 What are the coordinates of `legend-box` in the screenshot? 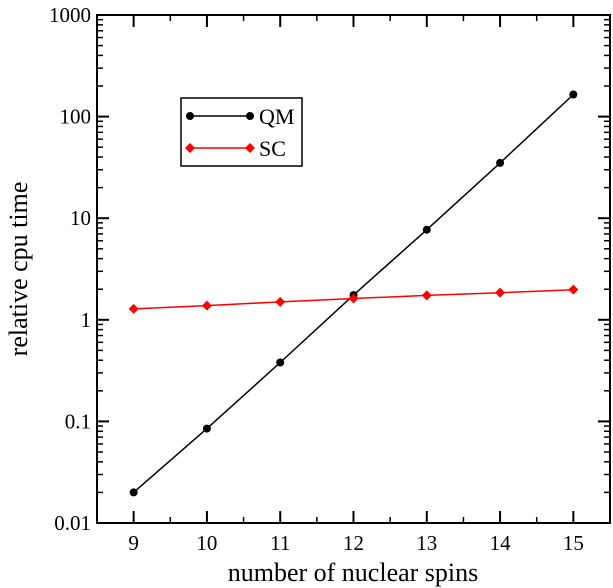 It's located at (241, 132).